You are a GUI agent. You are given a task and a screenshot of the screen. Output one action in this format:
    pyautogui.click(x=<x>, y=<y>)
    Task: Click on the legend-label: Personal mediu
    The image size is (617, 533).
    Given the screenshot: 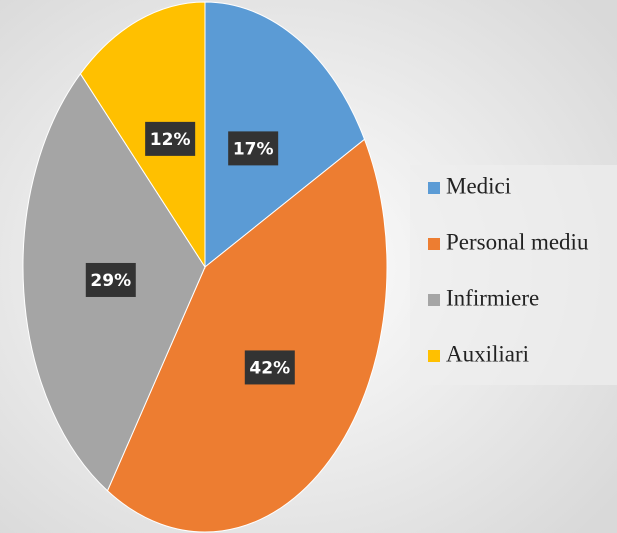 What is the action you would take?
    pyautogui.click(x=517, y=241)
    